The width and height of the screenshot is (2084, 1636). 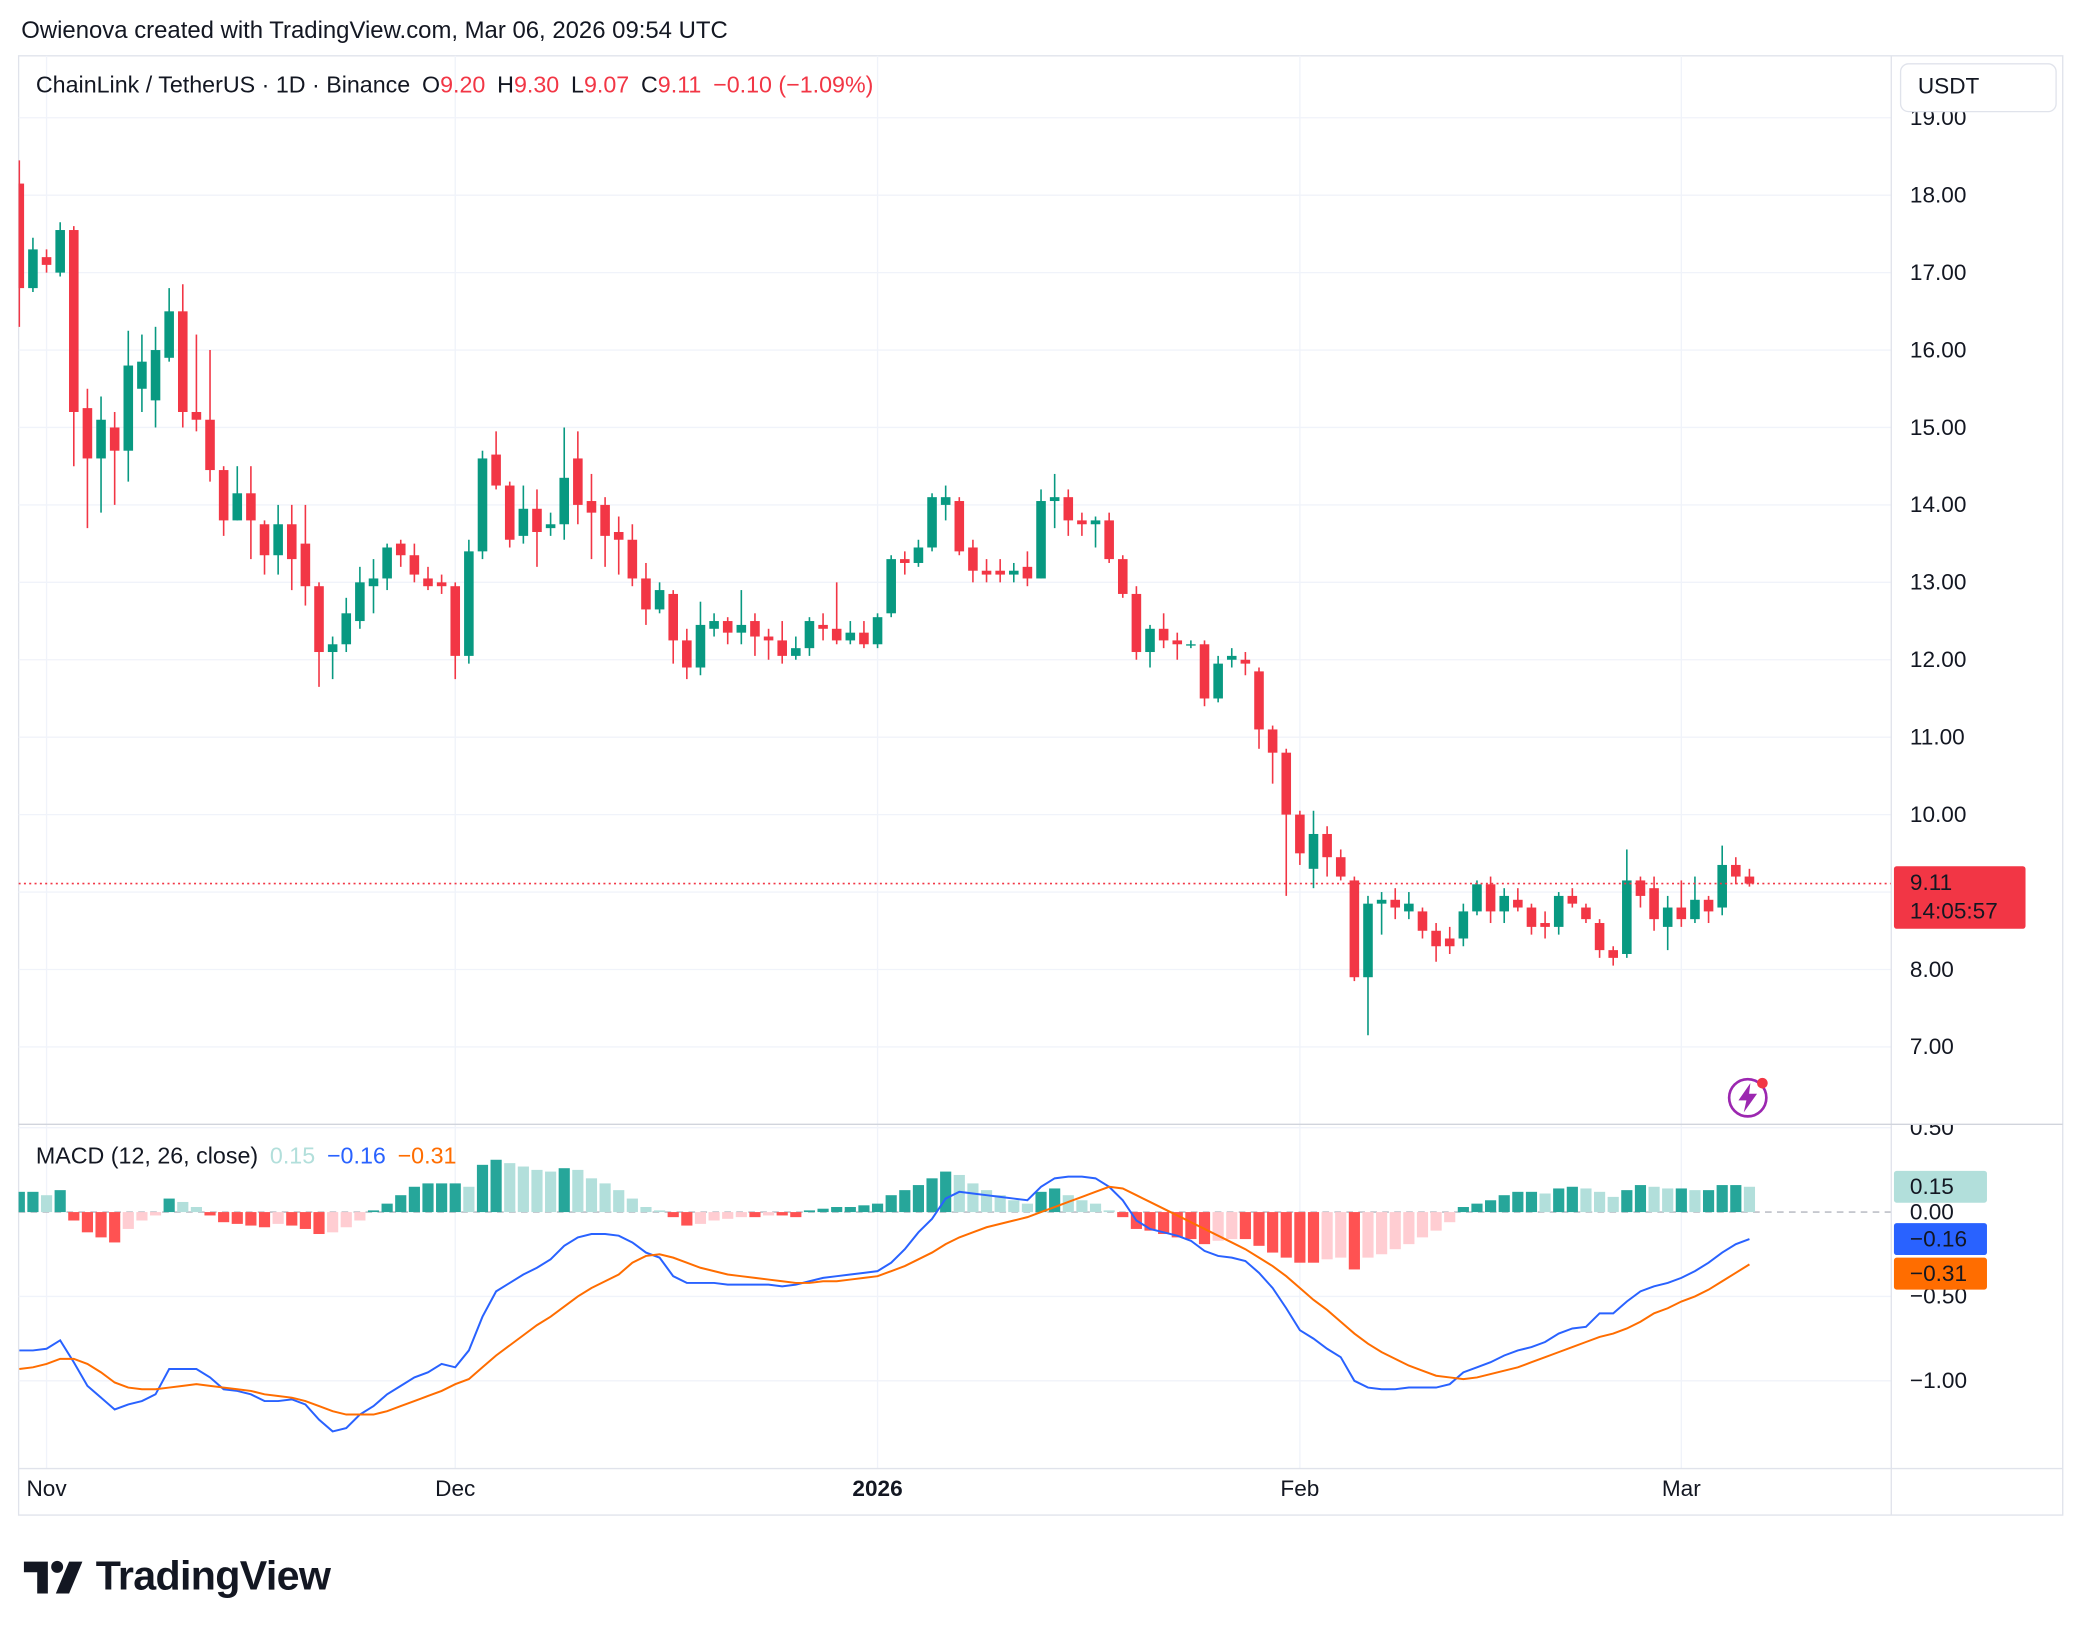 What do you see at coordinates (1932, 1186) in the screenshot?
I see `value-tag-label: 0.15` at bounding box center [1932, 1186].